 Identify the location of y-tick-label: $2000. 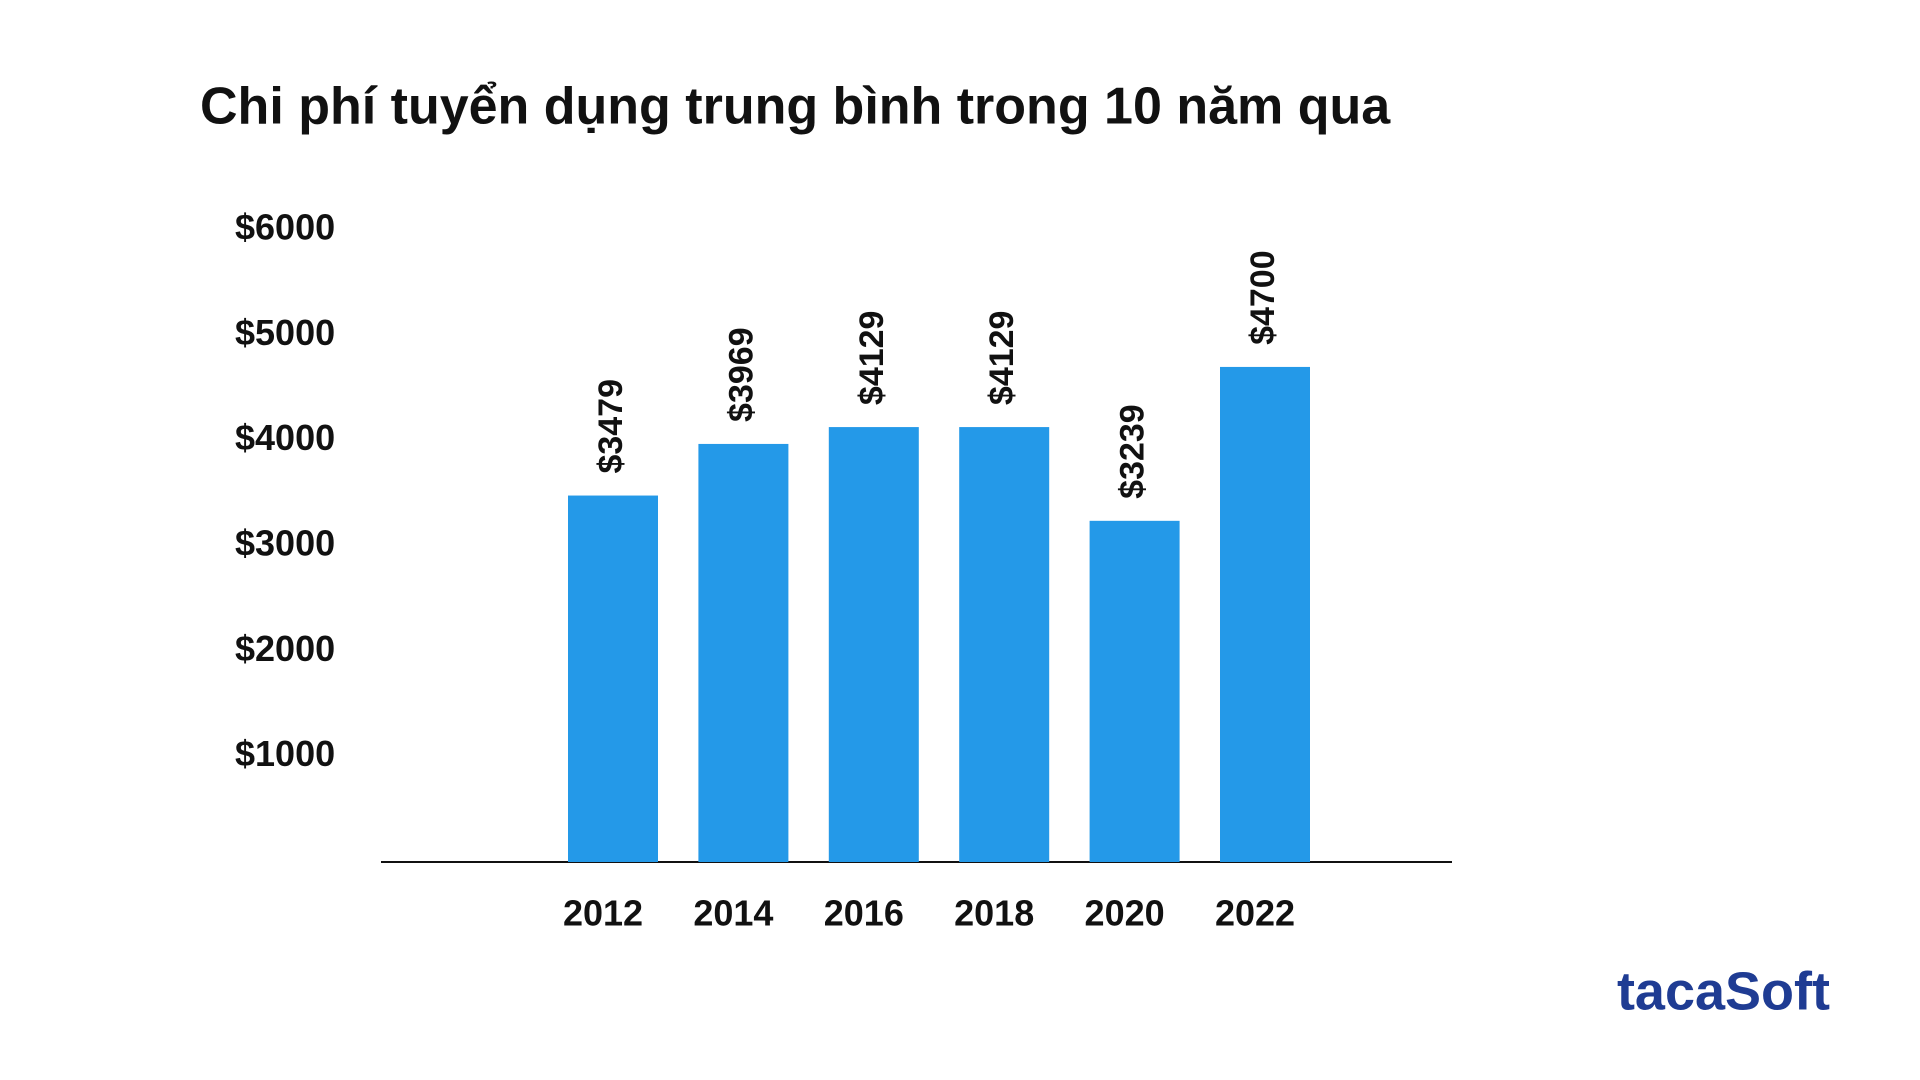
(285, 648).